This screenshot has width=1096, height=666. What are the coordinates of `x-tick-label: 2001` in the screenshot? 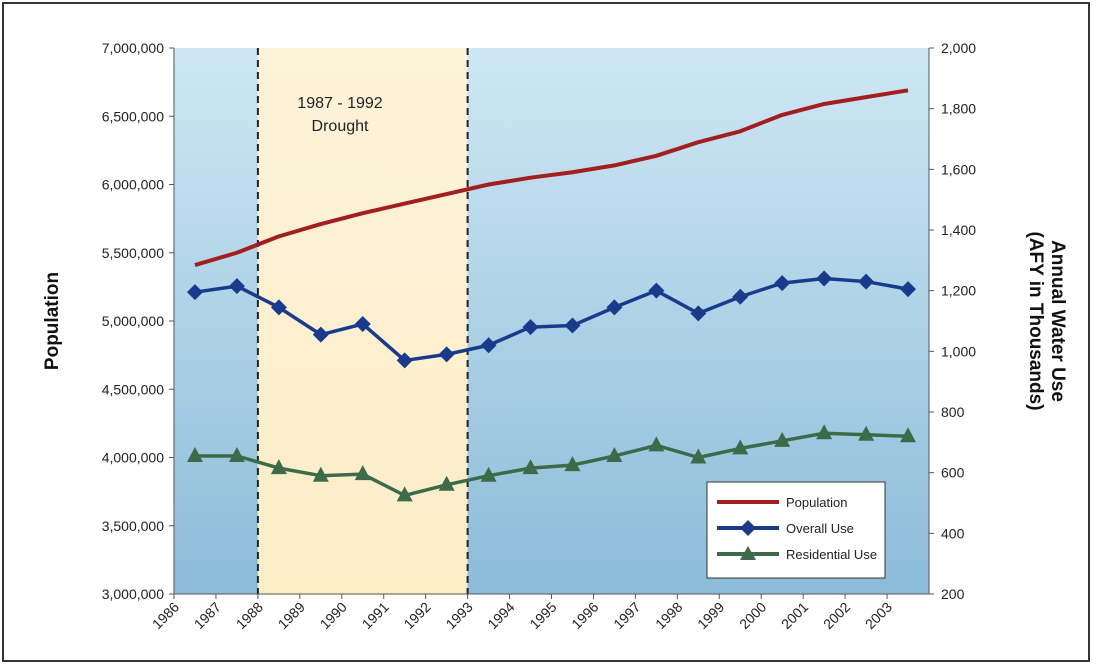 It's located at (794, 615).